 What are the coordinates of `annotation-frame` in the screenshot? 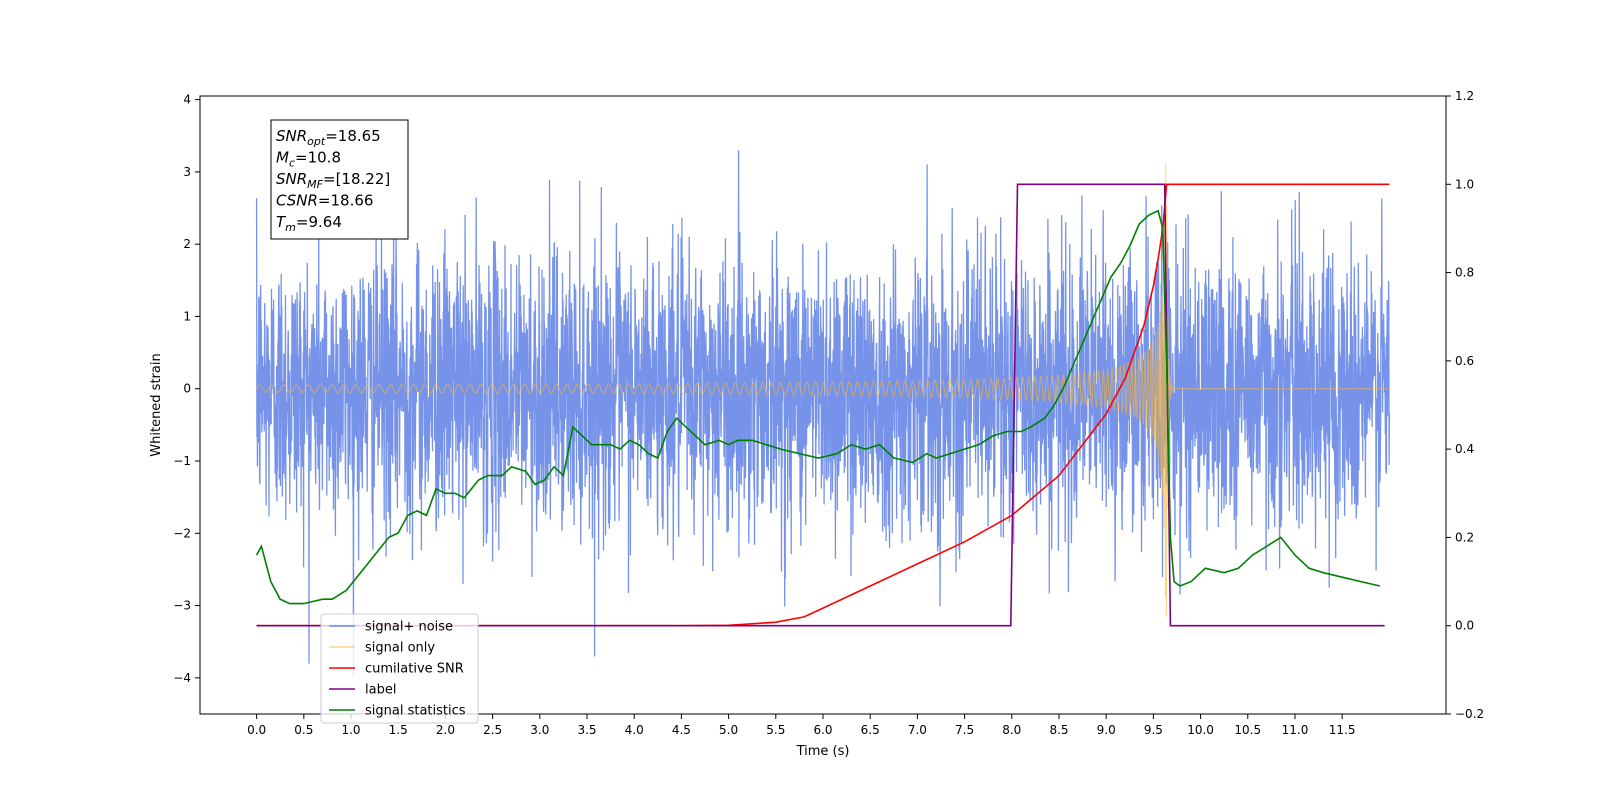 It's located at (339, 179).